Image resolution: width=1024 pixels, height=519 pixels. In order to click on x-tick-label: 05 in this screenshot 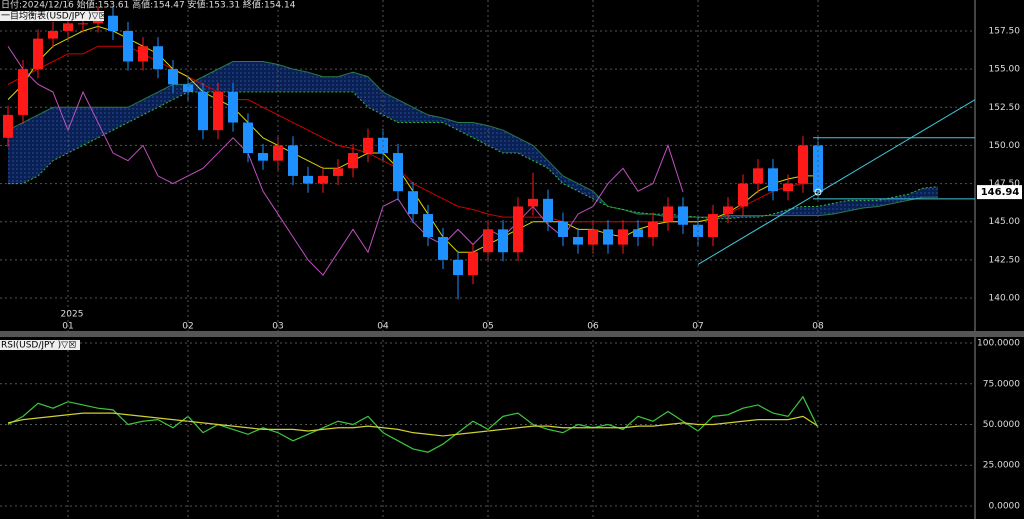, I will do `click(487, 327)`.